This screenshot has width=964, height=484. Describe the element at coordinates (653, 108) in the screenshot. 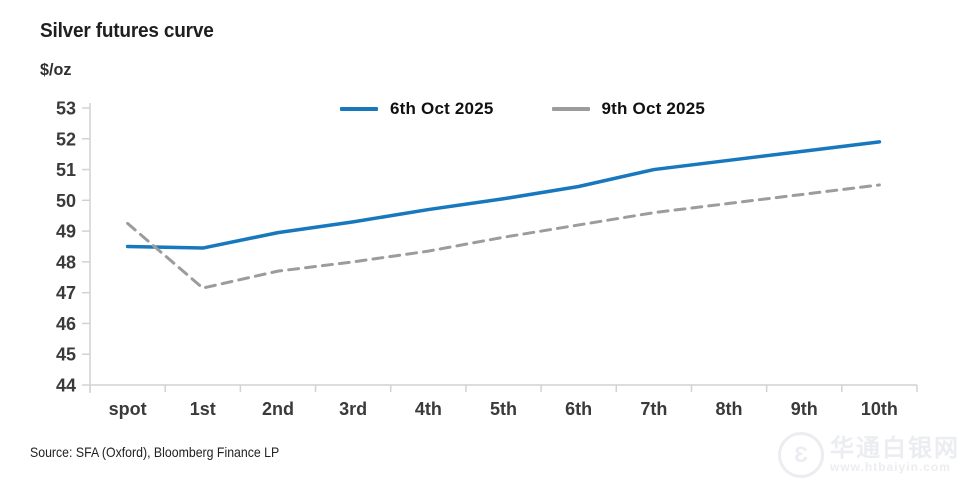

I see `legend-label: 9th Oct 2025` at that location.